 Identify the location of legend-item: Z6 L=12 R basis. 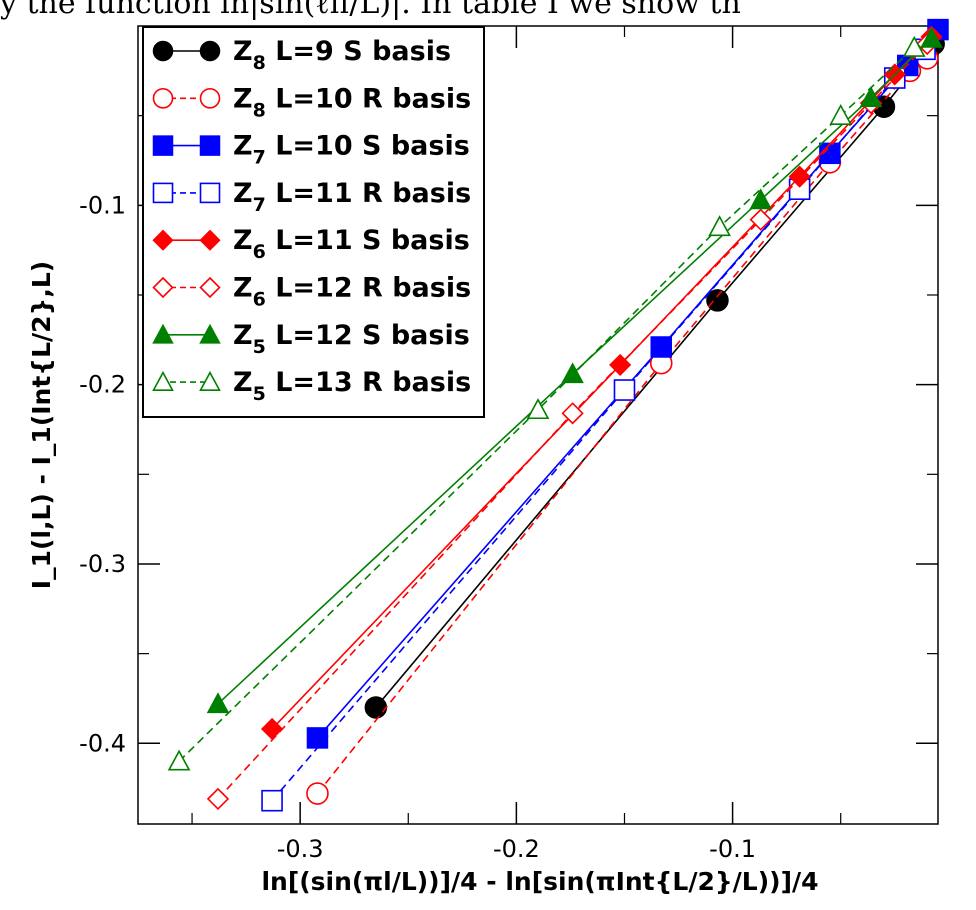
(311, 292).